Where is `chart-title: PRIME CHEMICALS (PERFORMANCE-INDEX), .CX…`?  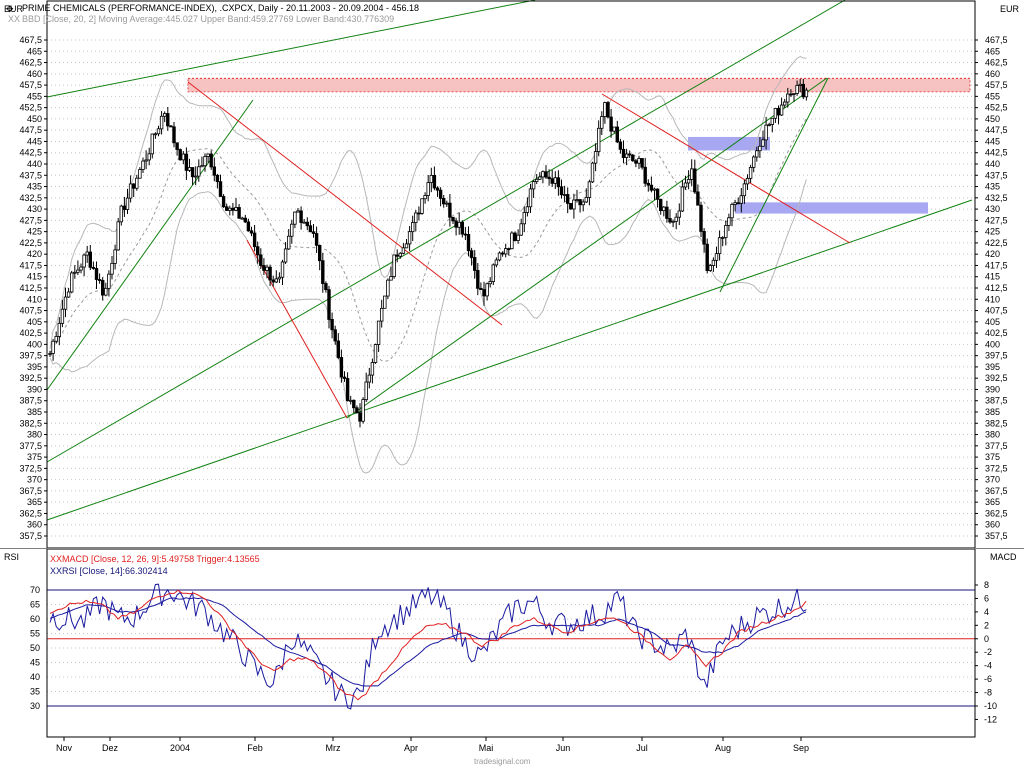 chart-title: PRIME CHEMICALS (PERFORMANCE-INDEX), .CX… is located at coordinates (220, 8).